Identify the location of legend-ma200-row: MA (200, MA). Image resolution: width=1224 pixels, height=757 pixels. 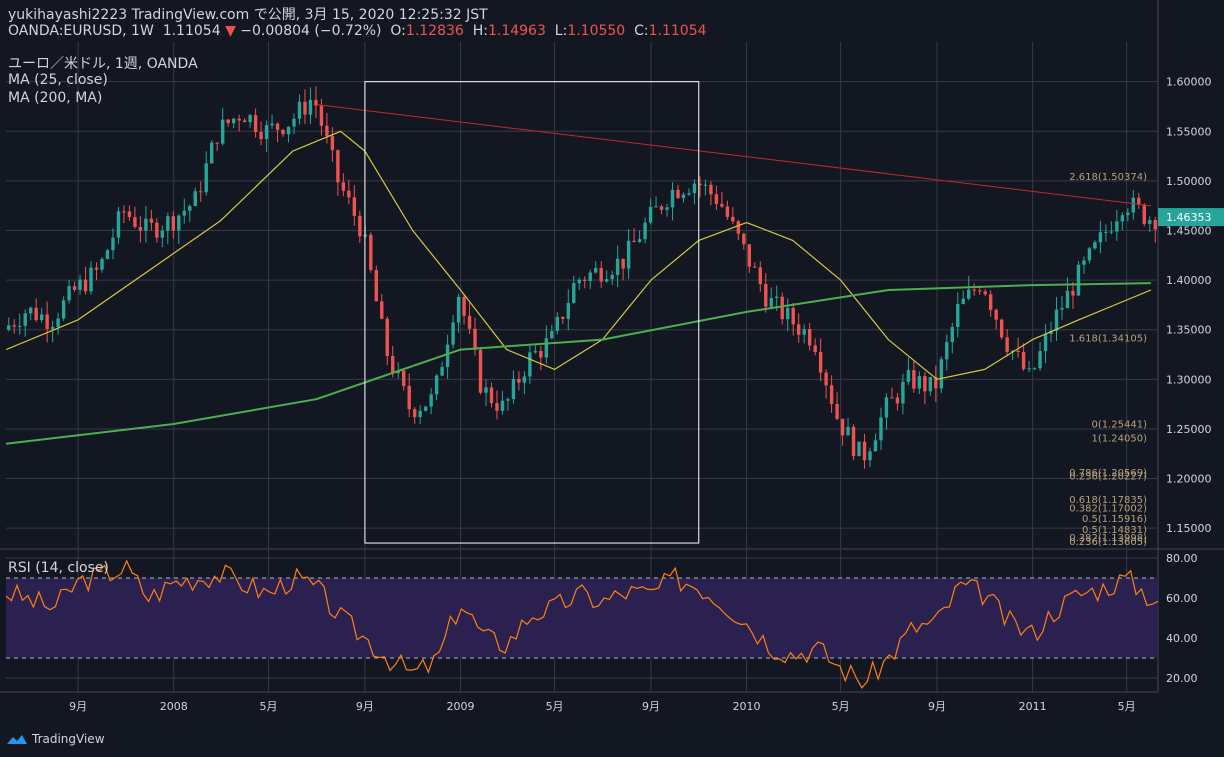
(55, 98).